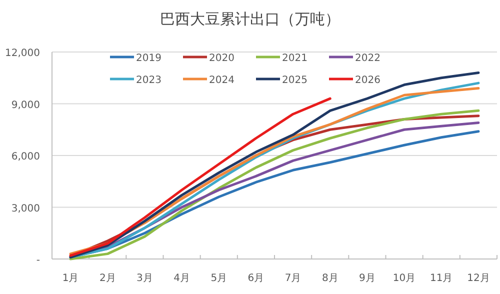  I want to click on y-tick-label: 6,000, so click(25, 157).